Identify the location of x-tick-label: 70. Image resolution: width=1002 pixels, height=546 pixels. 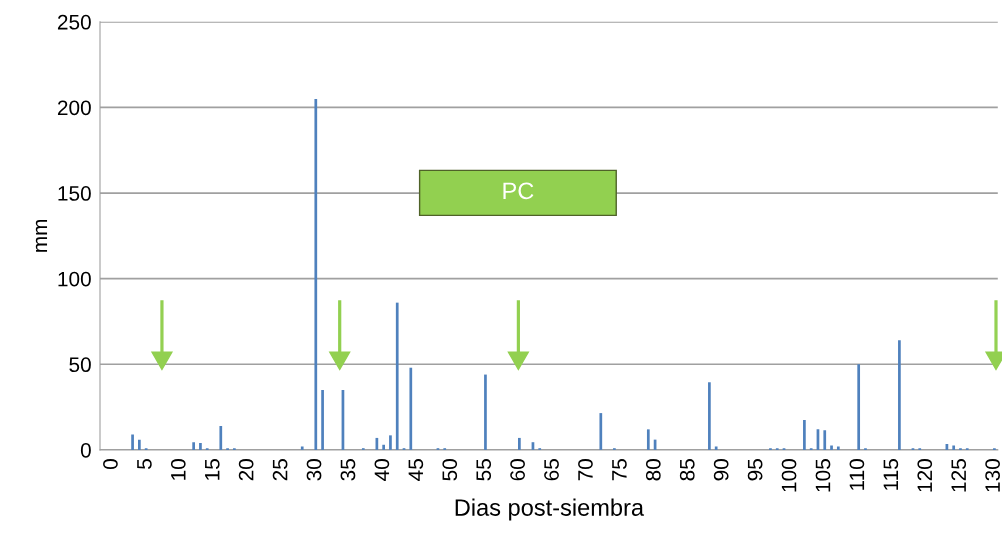
(585, 470).